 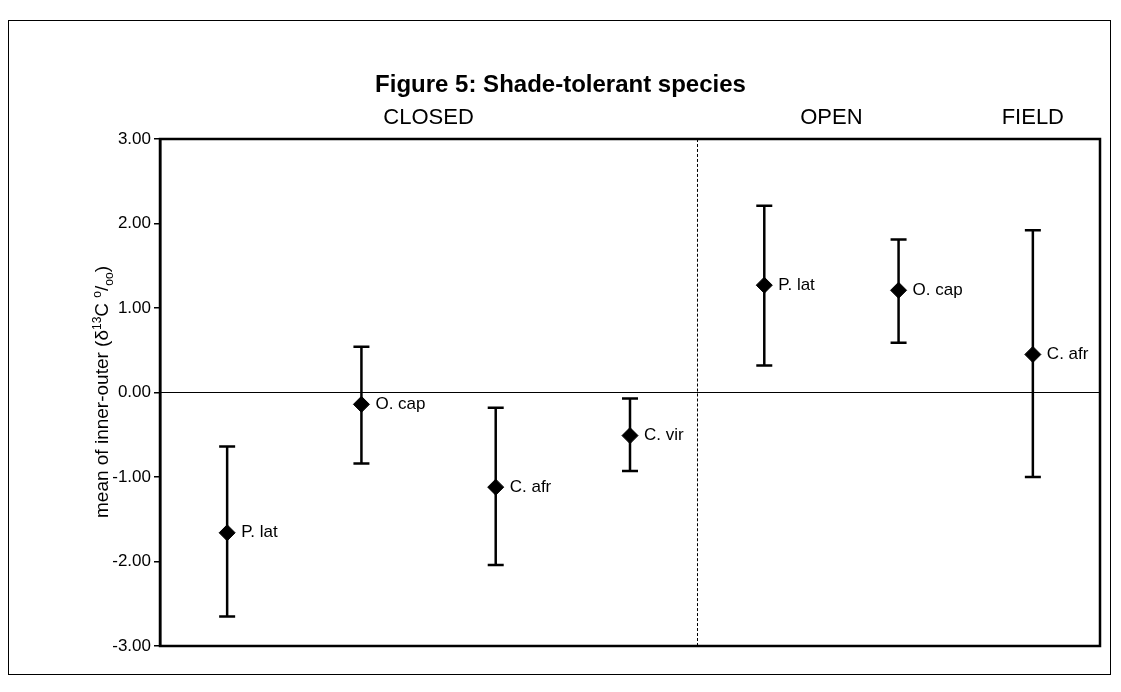 What do you see at coordinates (131, 645) in the screenshot?
I see `y-tick-label: -3.00` at bounding box center [131, 645].